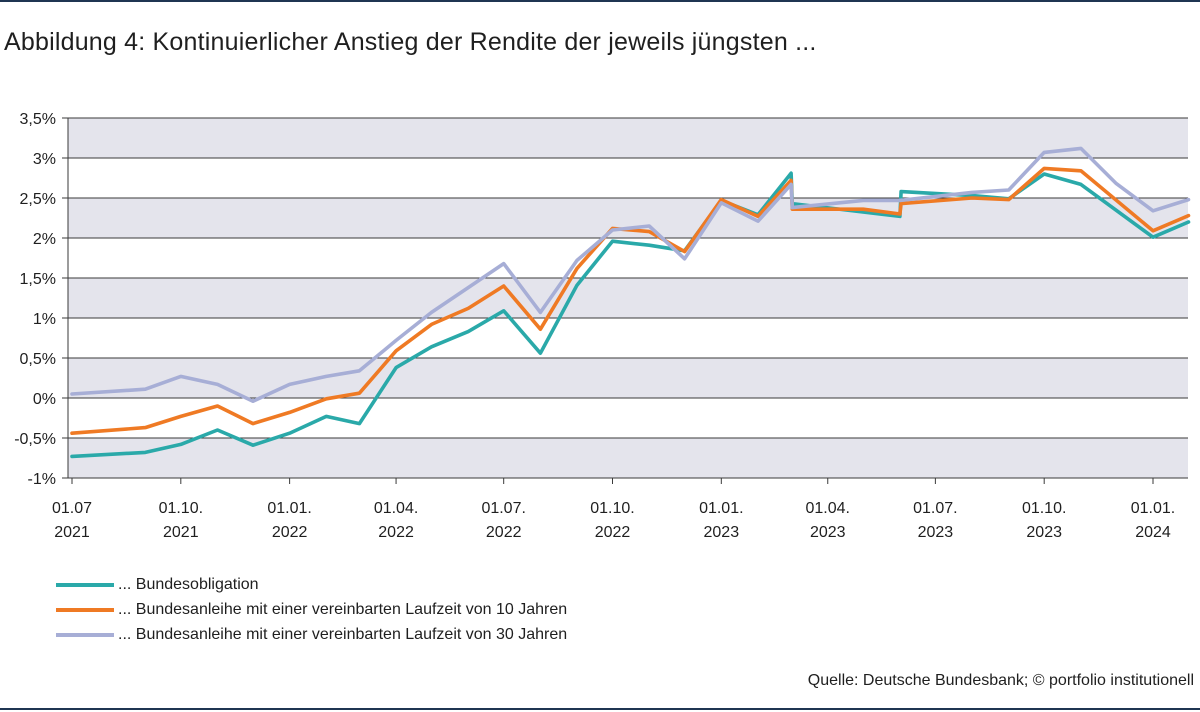  I want to click on y-tick-label: 0,5%, so click(38, 359).